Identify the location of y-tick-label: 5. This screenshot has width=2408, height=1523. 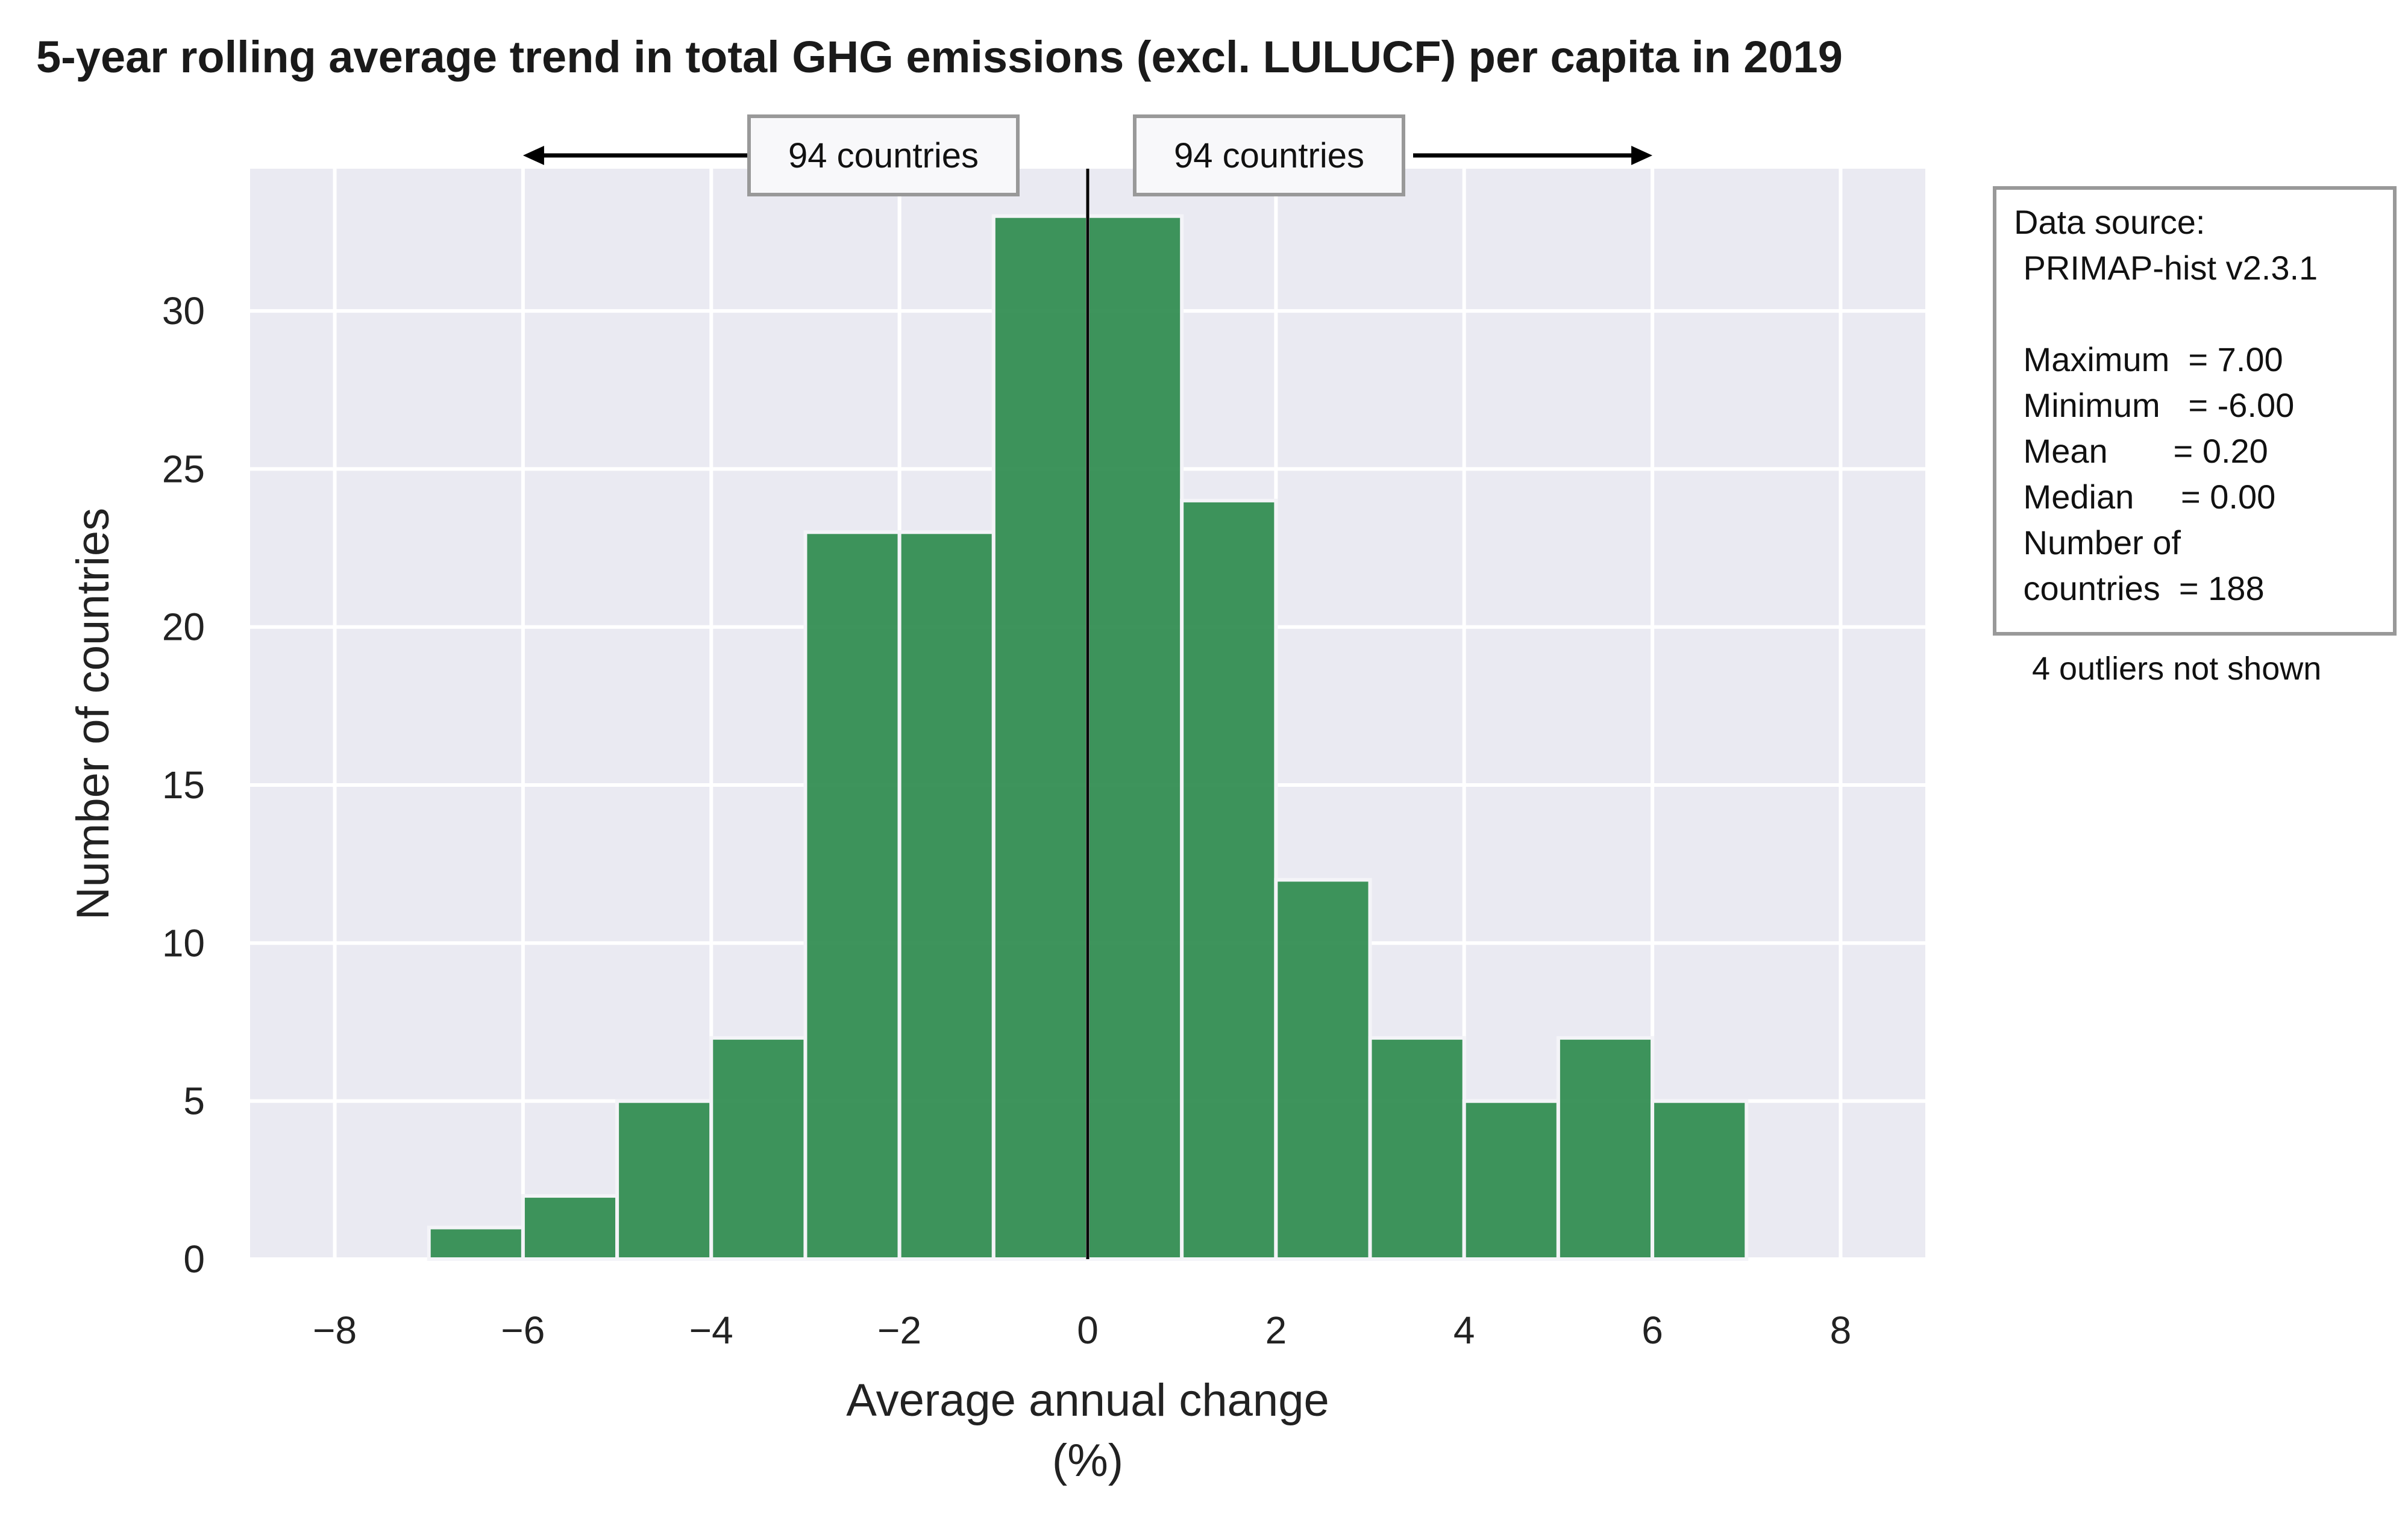
(194, 1101).